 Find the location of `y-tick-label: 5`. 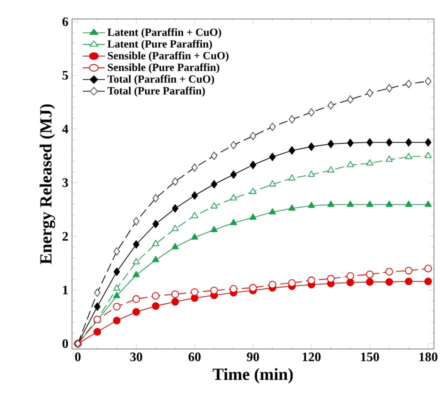

y-tick-label: 5 is located at coordinates (65, 75).